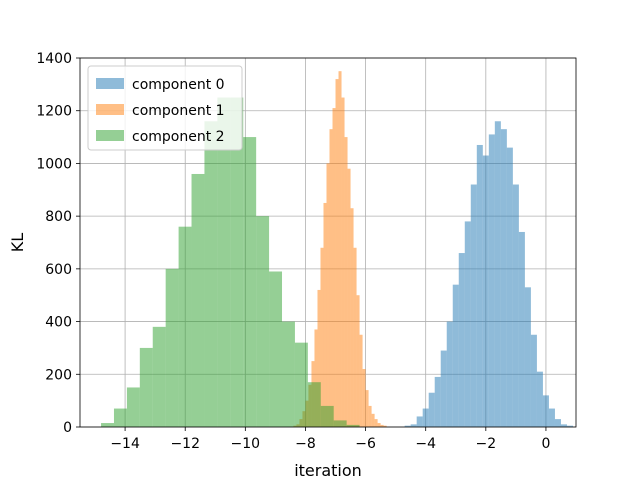  What do you see at coordinates (58, 375) in the screenshot?
I see `y-tick-label: 200` at bounding box center [58, 375].